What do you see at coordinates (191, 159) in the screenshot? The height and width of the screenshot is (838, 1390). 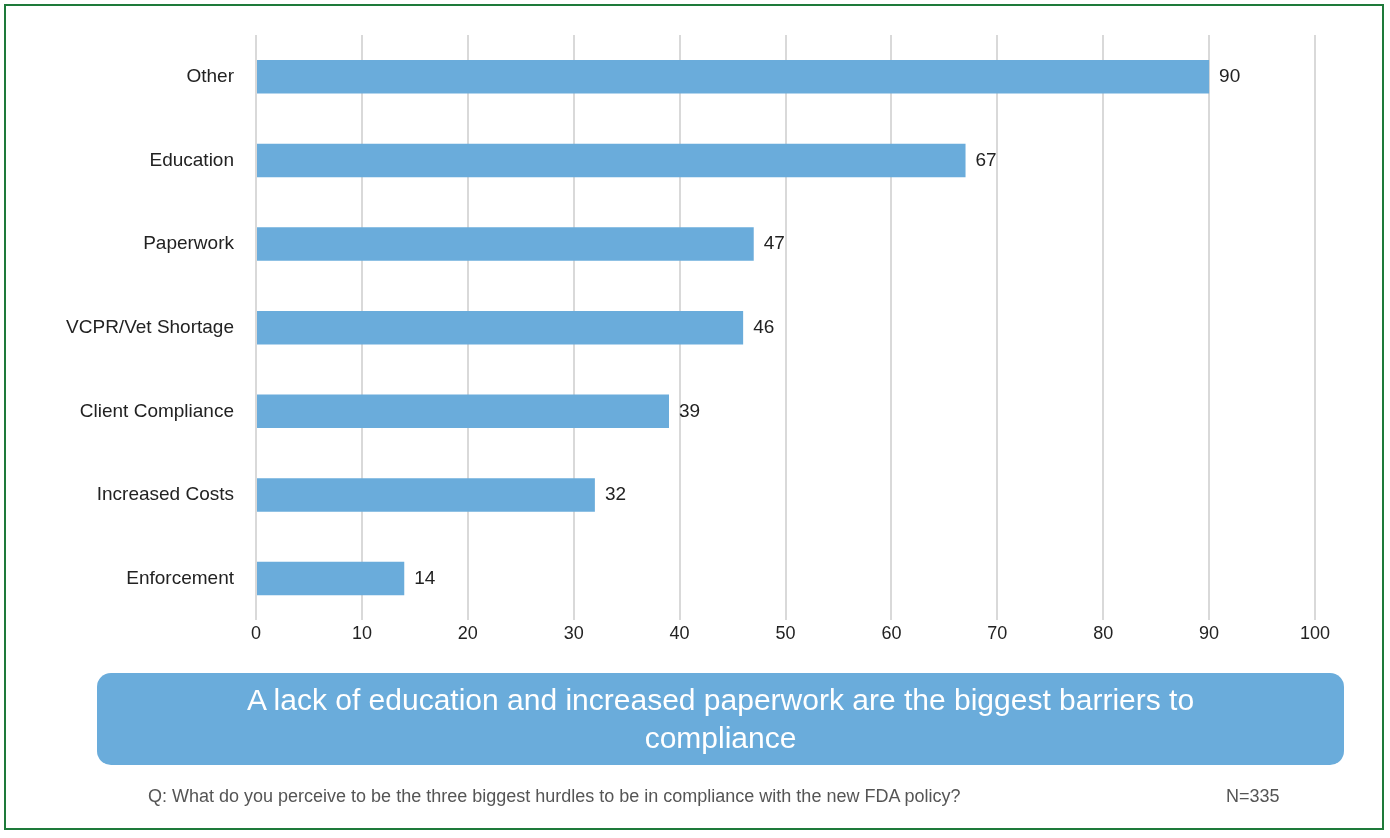 I see `y-tick-label: Education` at bounding box center [191, 159].